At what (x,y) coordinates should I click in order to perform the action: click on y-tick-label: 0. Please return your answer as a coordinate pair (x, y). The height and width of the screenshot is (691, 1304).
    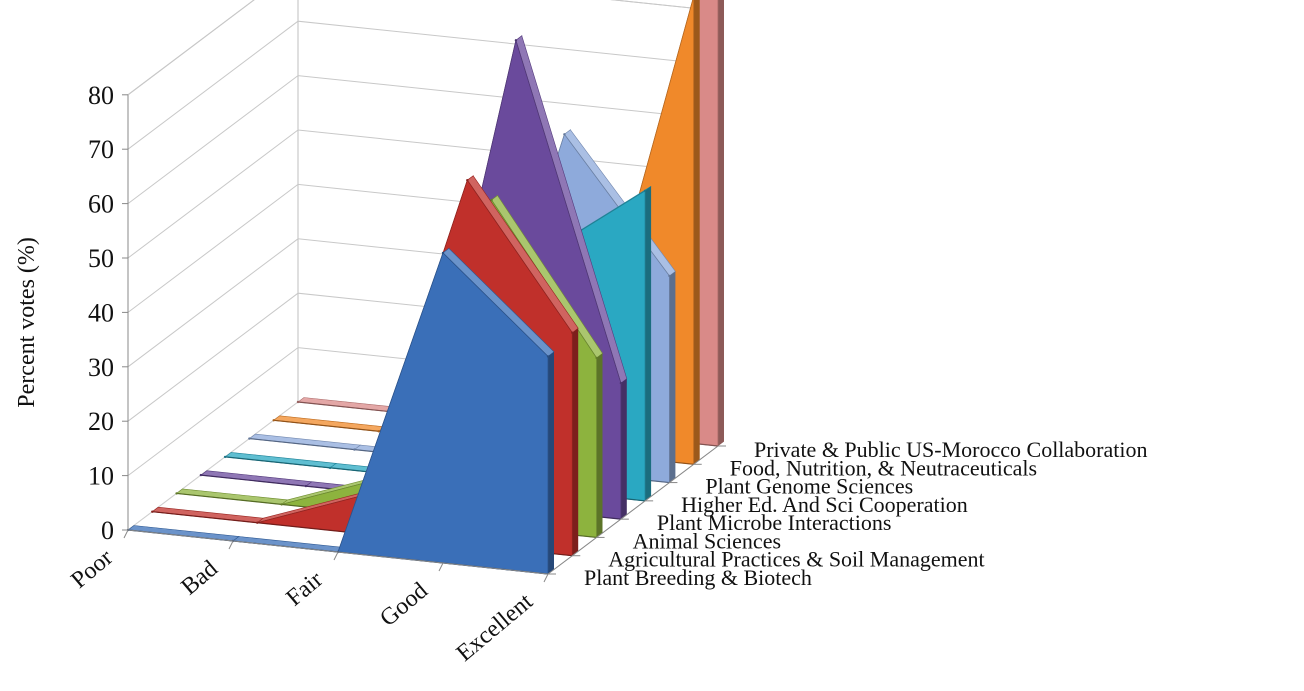
    Looking at the image, I should click on (107, 530).